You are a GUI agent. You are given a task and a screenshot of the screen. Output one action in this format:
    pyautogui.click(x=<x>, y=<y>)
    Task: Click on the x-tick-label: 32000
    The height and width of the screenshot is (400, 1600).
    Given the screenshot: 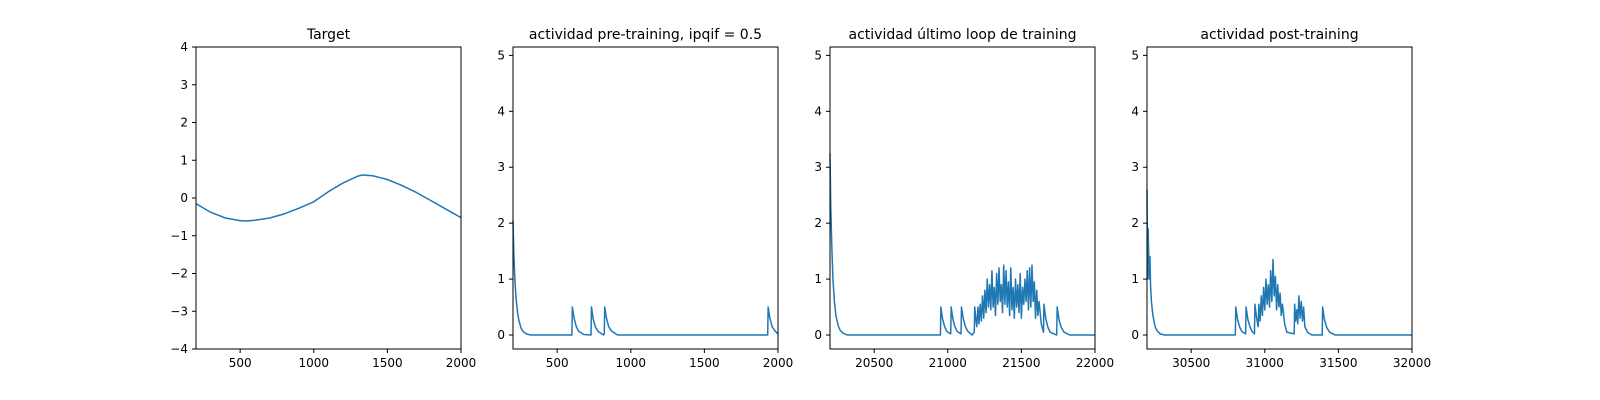 What is the action you would take?
    pyautogui.click(x=1412, y=363)
    